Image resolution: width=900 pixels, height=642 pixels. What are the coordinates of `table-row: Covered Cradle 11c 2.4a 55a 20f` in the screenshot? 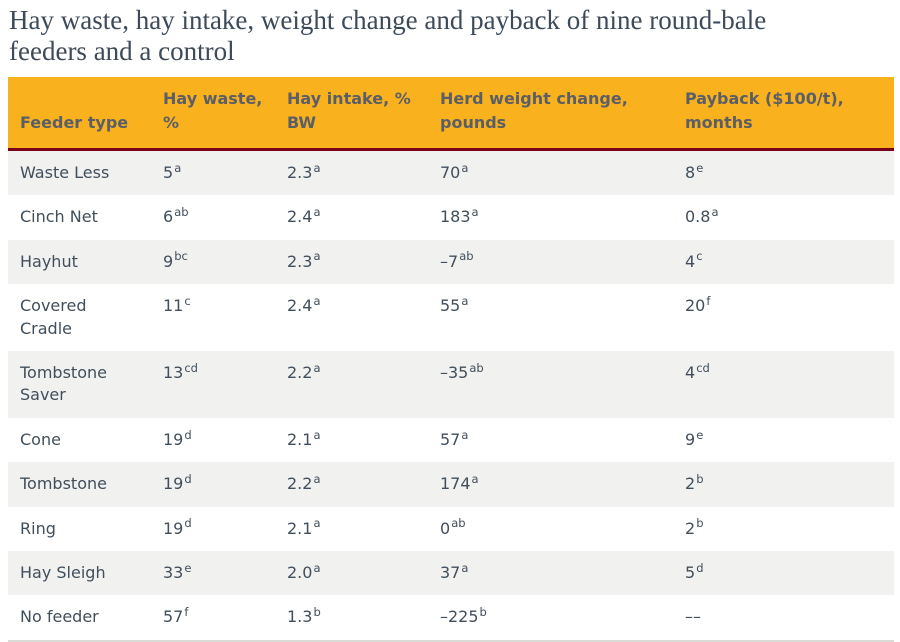 It's located at (451, 318).